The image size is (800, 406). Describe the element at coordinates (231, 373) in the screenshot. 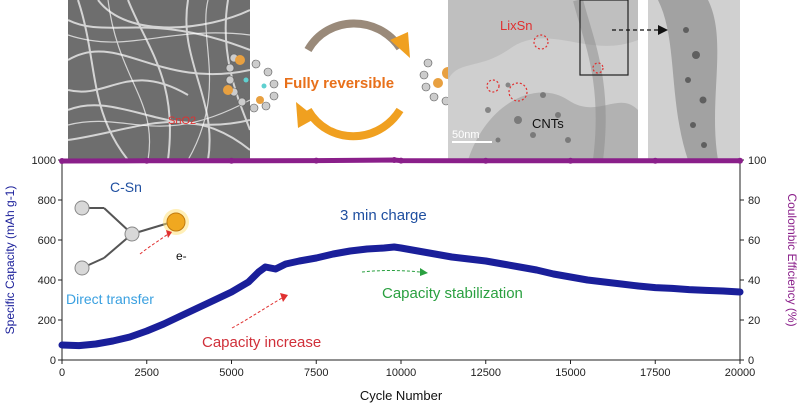

I see `x-tick-label: 5000` at that location.